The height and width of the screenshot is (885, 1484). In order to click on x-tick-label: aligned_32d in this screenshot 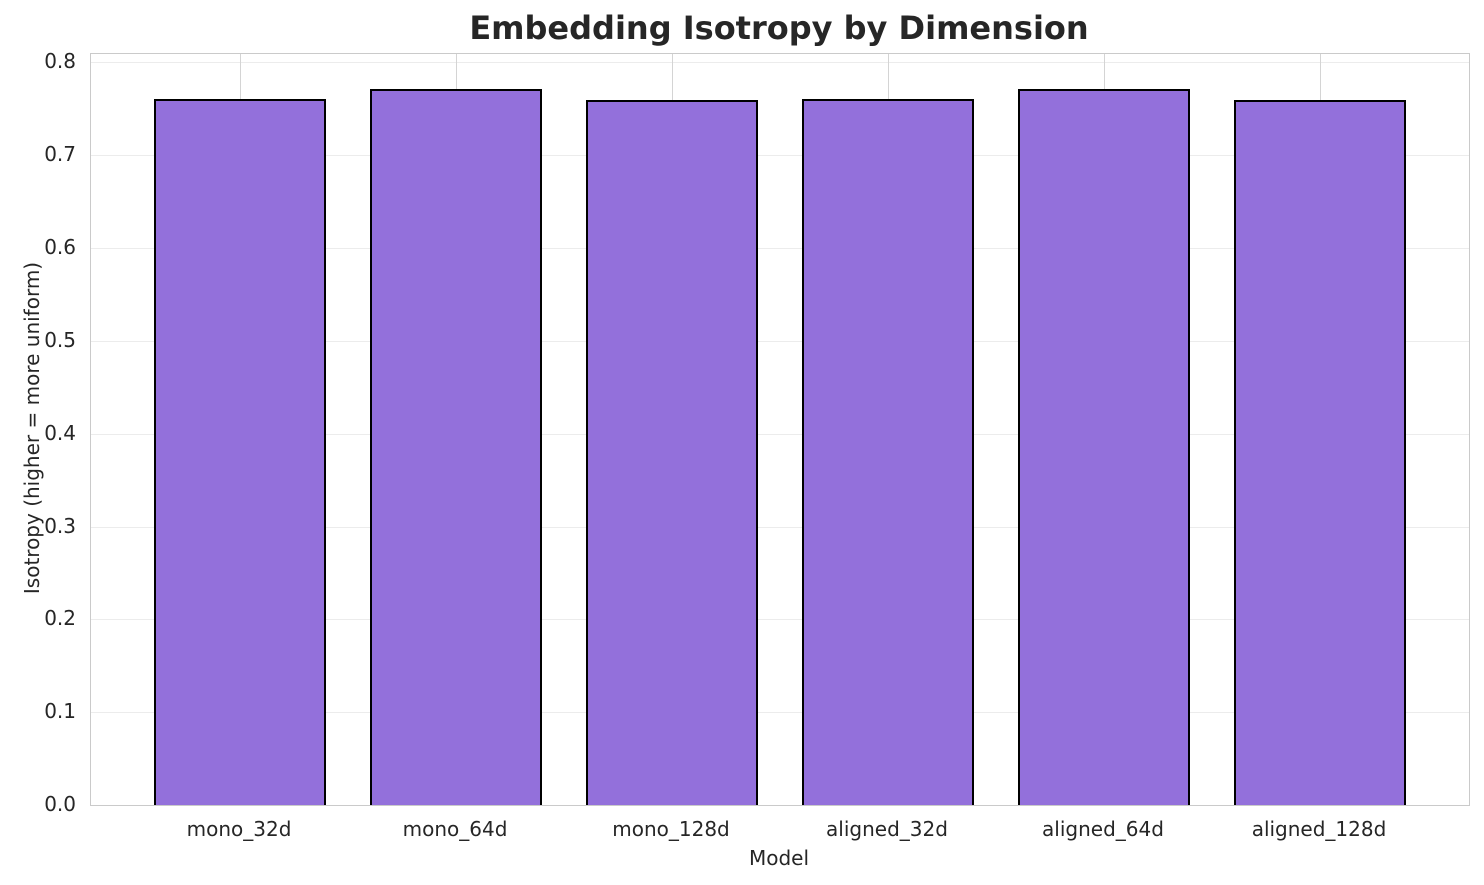, I will do `click(887, 829)`.